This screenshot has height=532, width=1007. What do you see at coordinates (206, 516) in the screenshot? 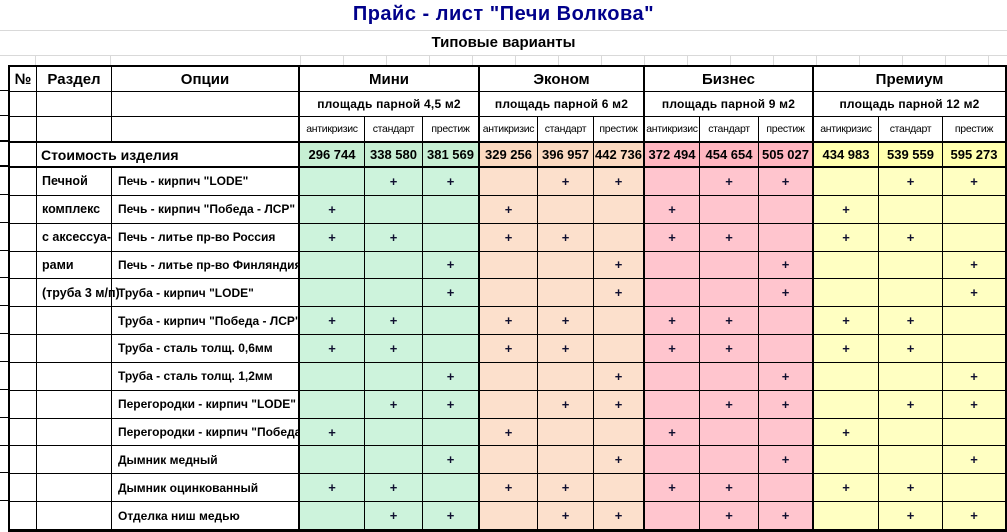
I see `option-cell: Отделка ниш медью` at bounding box center [206, 516].